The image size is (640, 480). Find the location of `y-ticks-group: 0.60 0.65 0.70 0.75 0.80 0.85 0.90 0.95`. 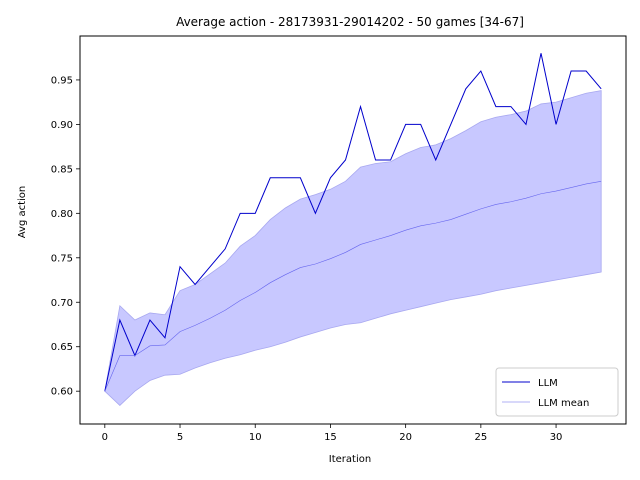

y-ticks-group: 0.60 0.65 0.70 0.75 0.80 0.85 0.90 0.95 is located at coordinates (65, 236).